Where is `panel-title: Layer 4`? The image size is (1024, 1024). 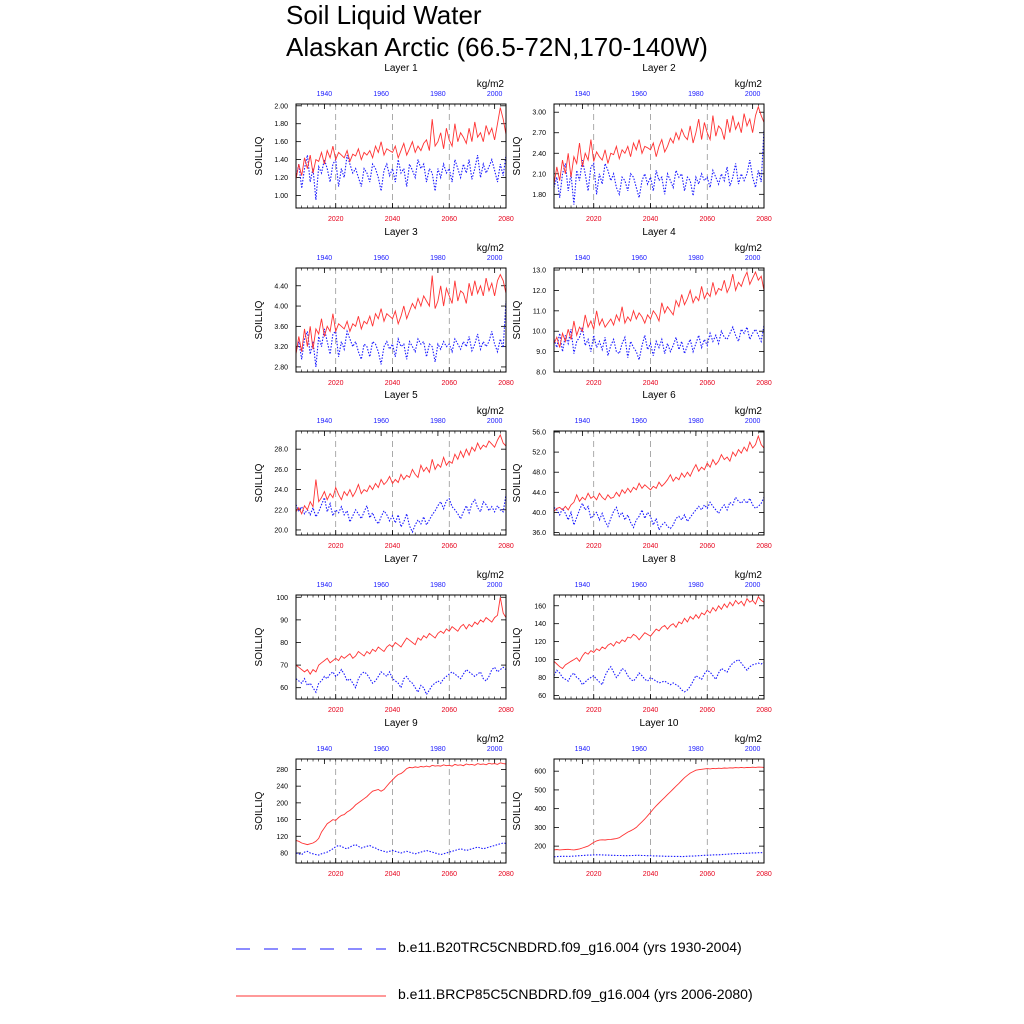
panel-title: Layer 4 is located at coordinates (659, 232).